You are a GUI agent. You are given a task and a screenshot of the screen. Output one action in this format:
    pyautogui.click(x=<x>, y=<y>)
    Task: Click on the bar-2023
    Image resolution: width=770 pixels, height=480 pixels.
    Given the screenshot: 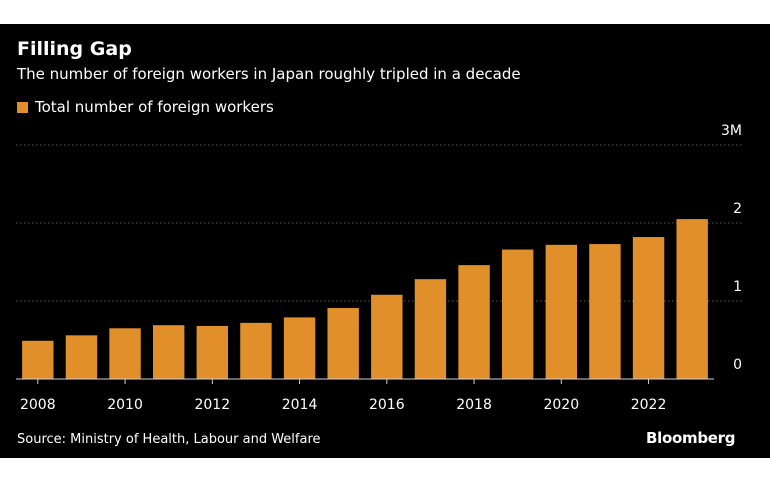 What is the action you would take?
    pyautogui.click(x=692, y=299)
    